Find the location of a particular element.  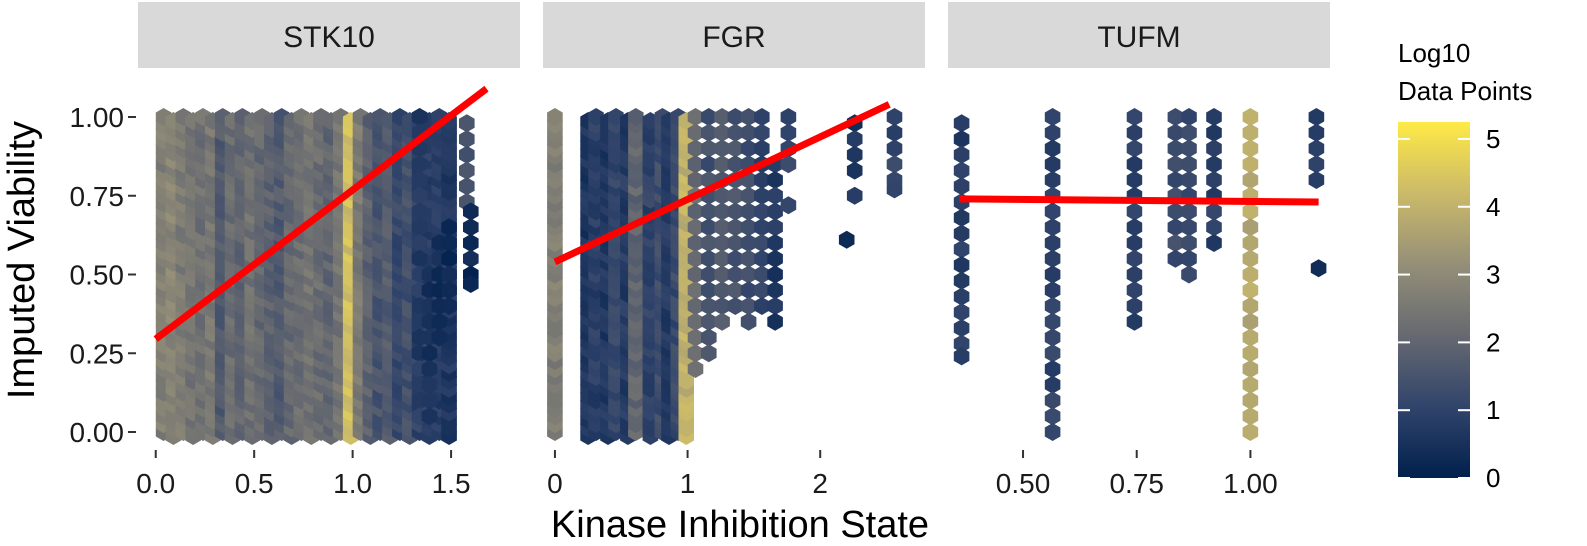

legend-tick-label: 3 is located at coordinates (1493, 275).